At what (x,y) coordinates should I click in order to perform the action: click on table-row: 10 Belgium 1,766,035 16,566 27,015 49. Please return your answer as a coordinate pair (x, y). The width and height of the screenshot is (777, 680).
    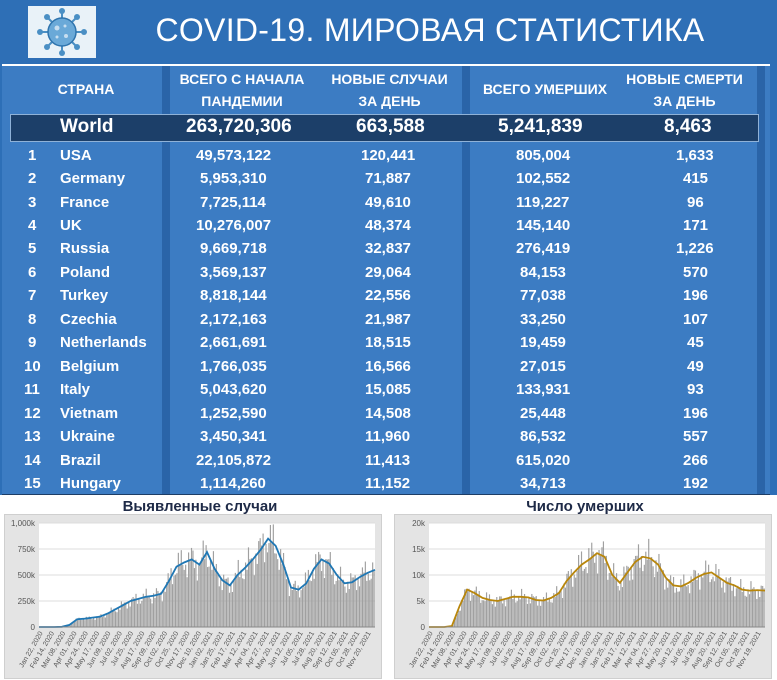
    Looking at the image, I should click on (386, 367).